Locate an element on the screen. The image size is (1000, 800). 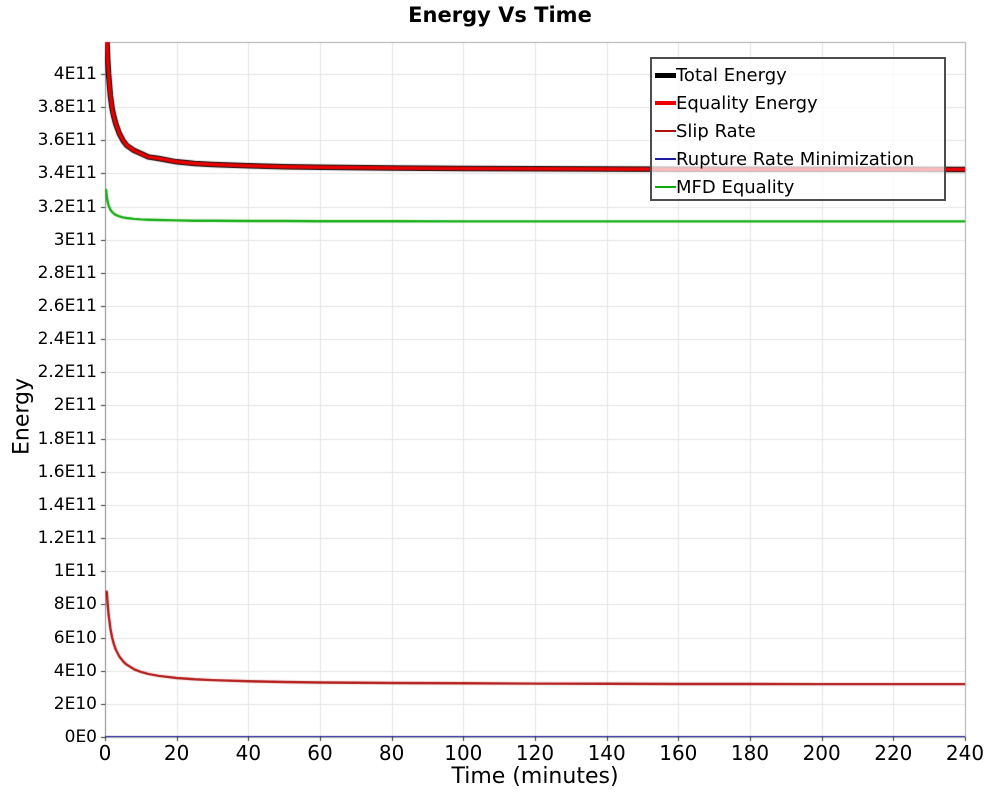
y-tick-label: 3.4E11 is located at coordinates (67, 173).